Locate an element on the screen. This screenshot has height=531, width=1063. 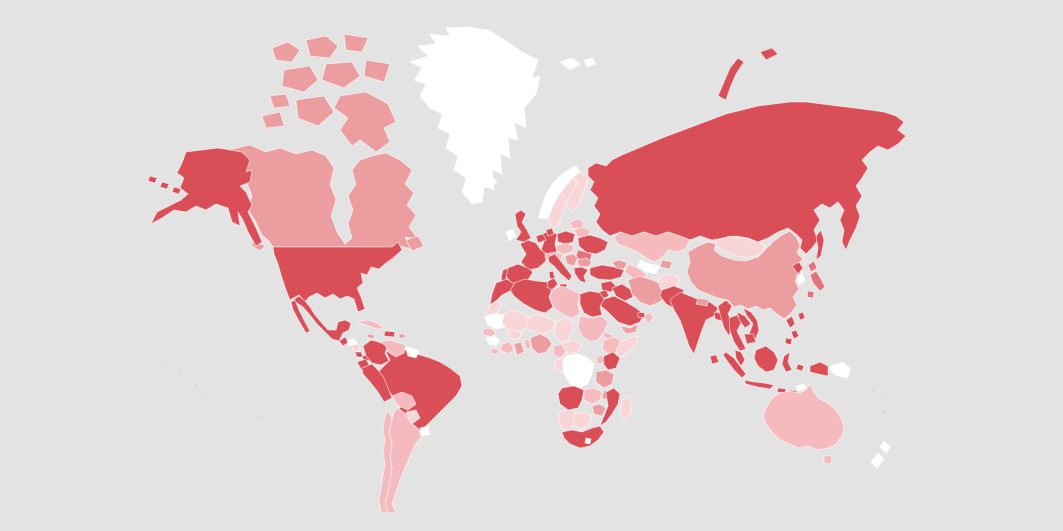
country-russia-sakhalin is located at coordinates (820, 245).